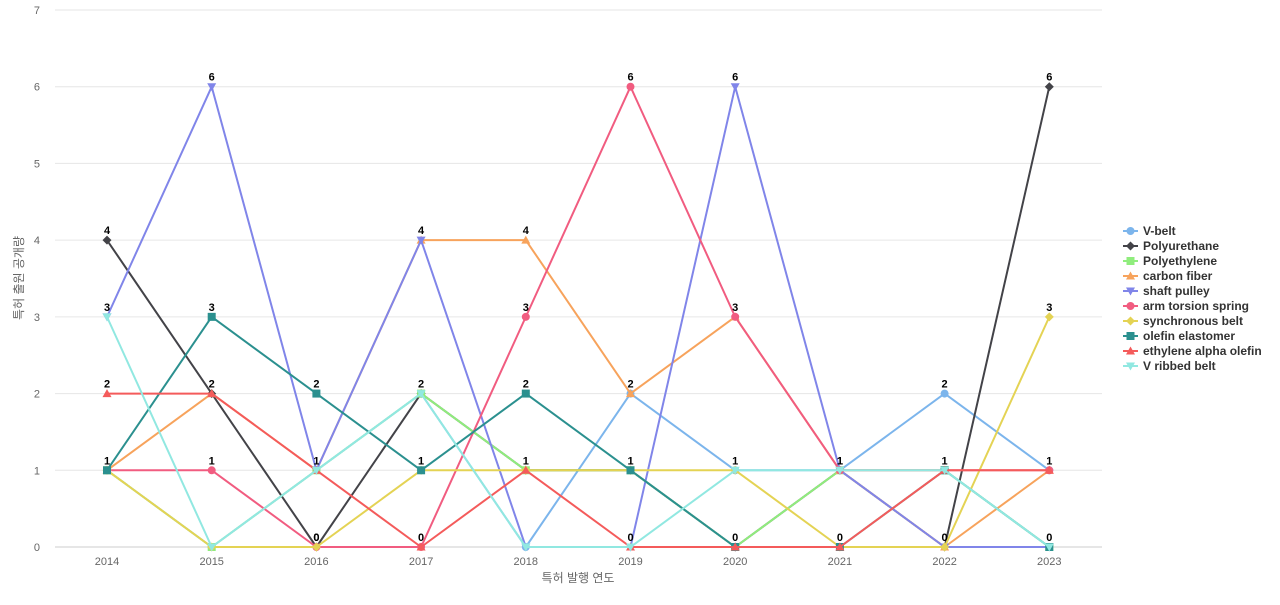 The image size is (1280, 605). What do you see at coordinates (735, 562) in the screenshot?
I see `x-tick-label: 2020` at bounding box center [735, 562].